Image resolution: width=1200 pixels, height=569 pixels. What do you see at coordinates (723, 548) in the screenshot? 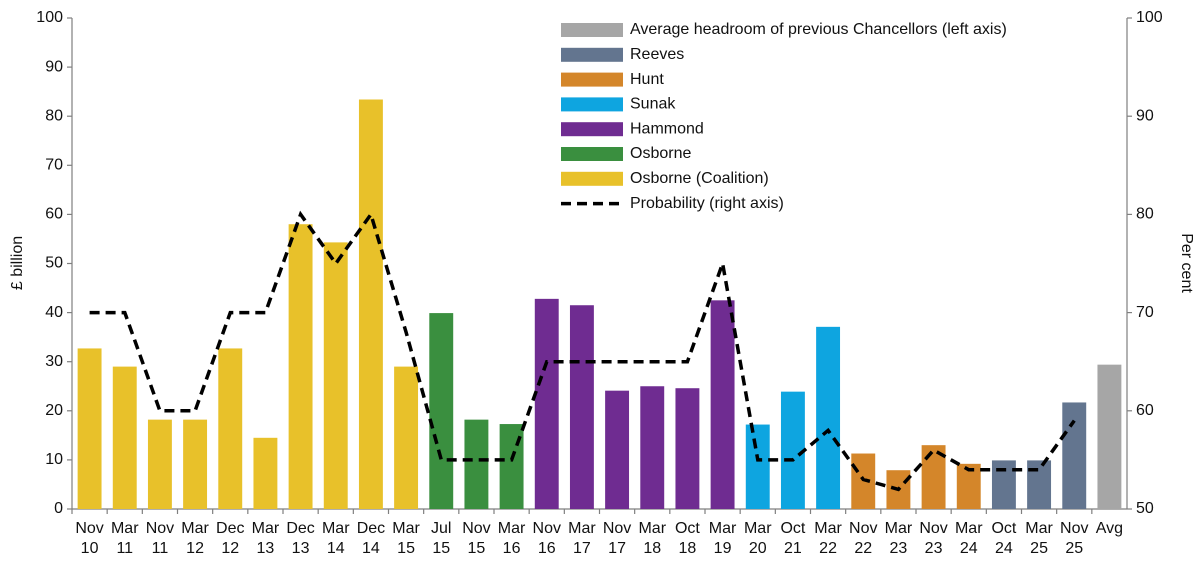
I see `x-tick-label: 19` at bounding box center [723, 548].